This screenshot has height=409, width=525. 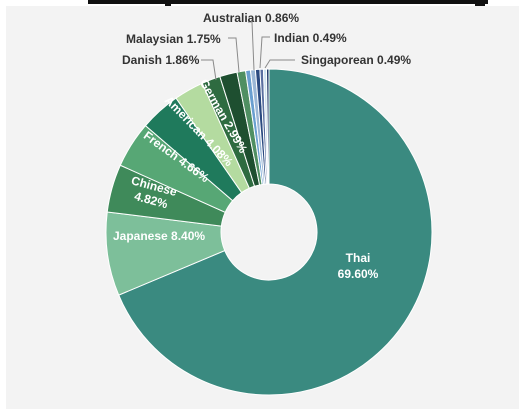 What do you see at coordinates (356, 60) in the screenshot?
I see `label-singaporean: Singaporean 0.49%` at bounding box center [356, 60].